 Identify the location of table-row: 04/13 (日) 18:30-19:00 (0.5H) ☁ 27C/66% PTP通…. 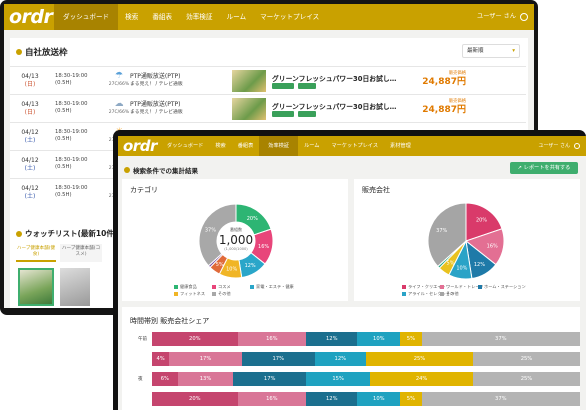
(268, 108).